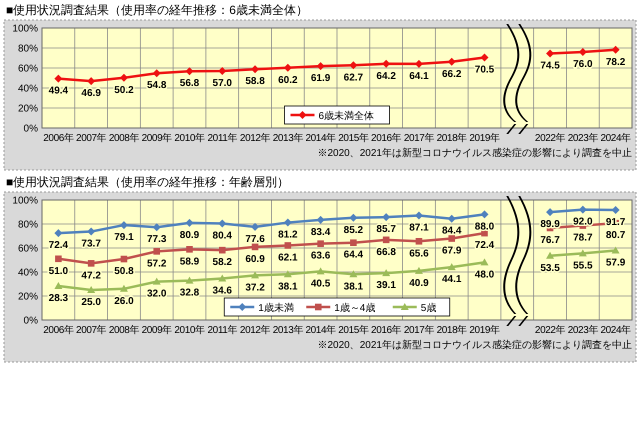 Image resolution: width=640 pixels, height=426 pixels. I want to click on data-label: 85.7, so click(386, 230).